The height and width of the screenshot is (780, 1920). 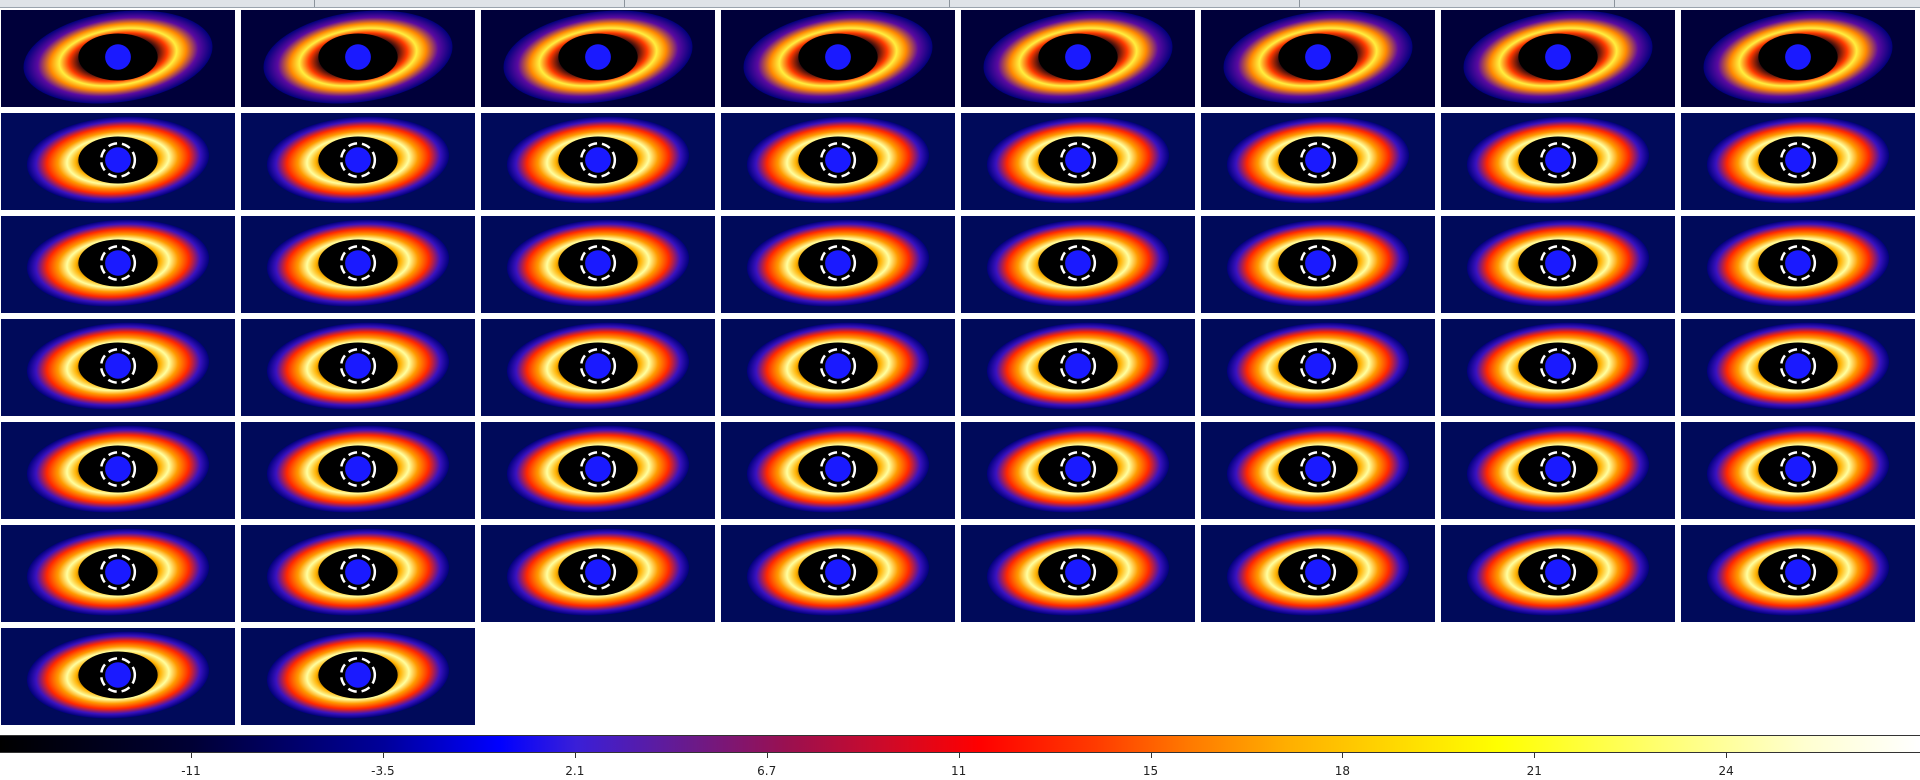 What do you see at coordinates (960, 744) in the screenshot?
I see `colorbar` at bounding box center [960, 744].